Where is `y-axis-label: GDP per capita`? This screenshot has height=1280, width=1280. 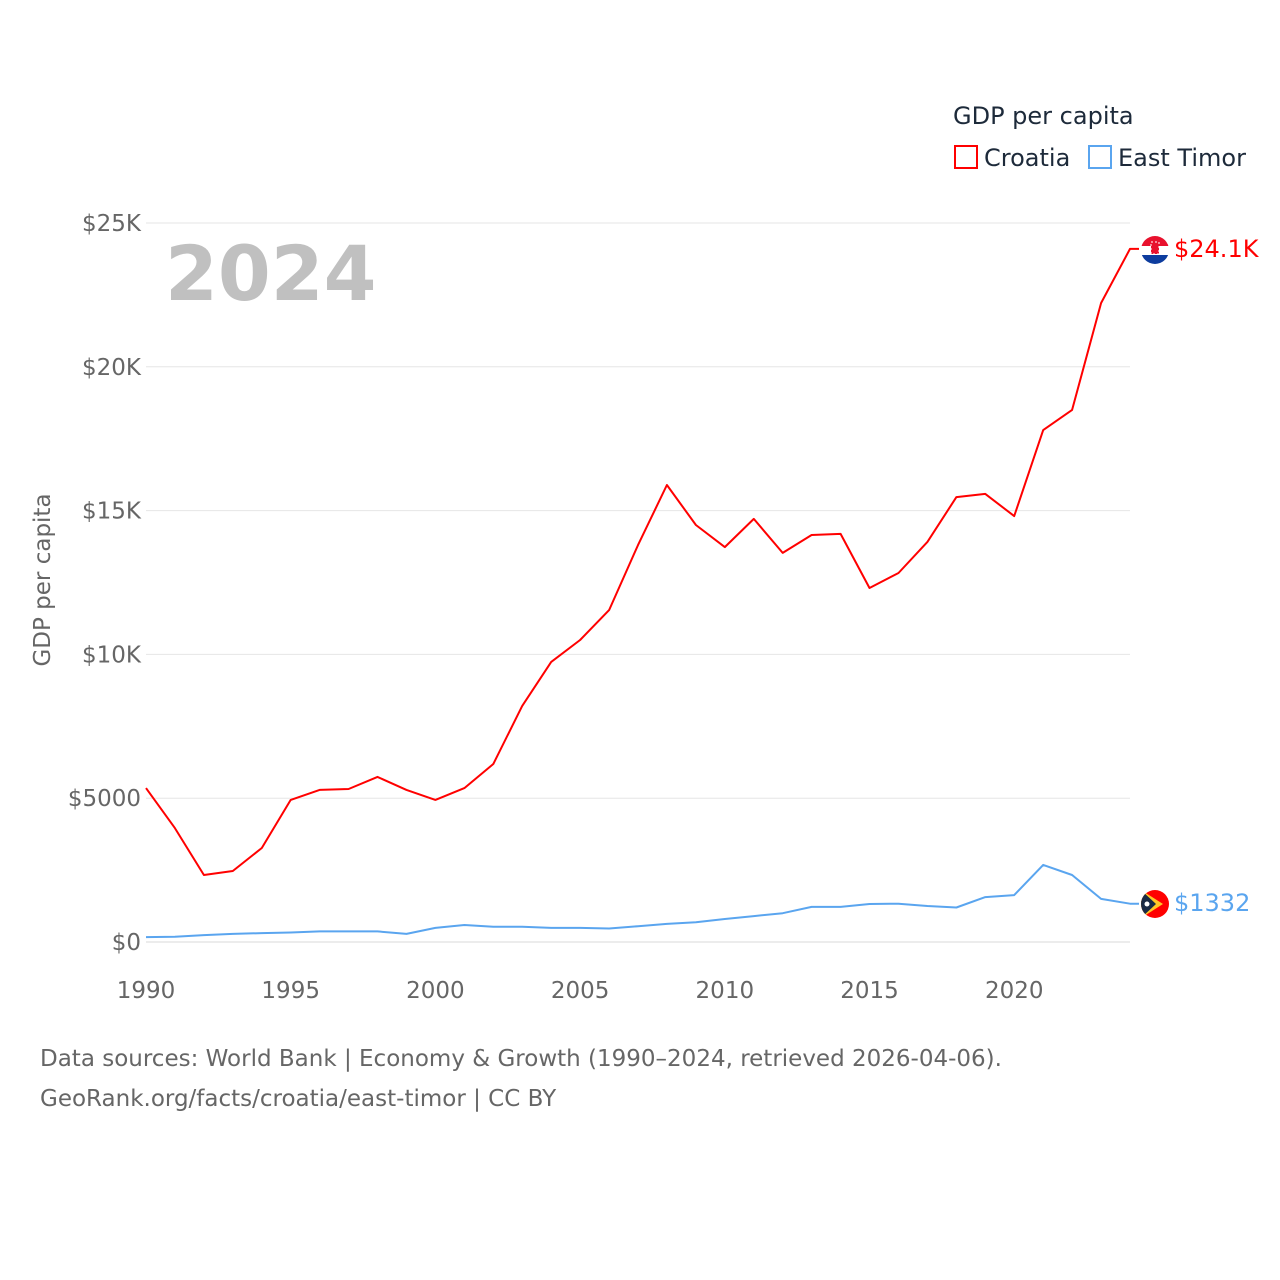
y-axis-label: GDP per capita is located at coordinates (43, 579).